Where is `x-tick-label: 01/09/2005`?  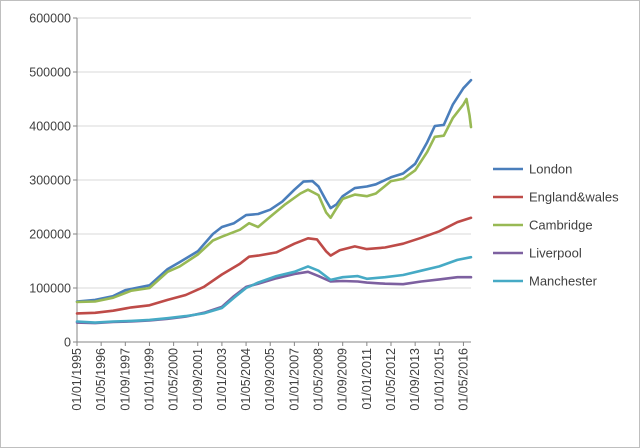
x-tick-label: 01/09/2005 is located at coordinates (270, 379).